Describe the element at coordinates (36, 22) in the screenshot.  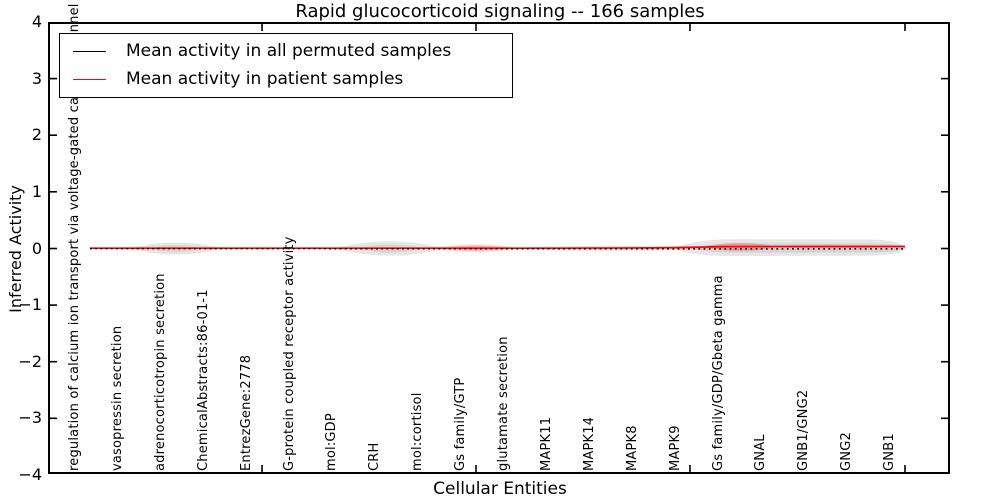
I see `y-tick-label: 4` at that location.